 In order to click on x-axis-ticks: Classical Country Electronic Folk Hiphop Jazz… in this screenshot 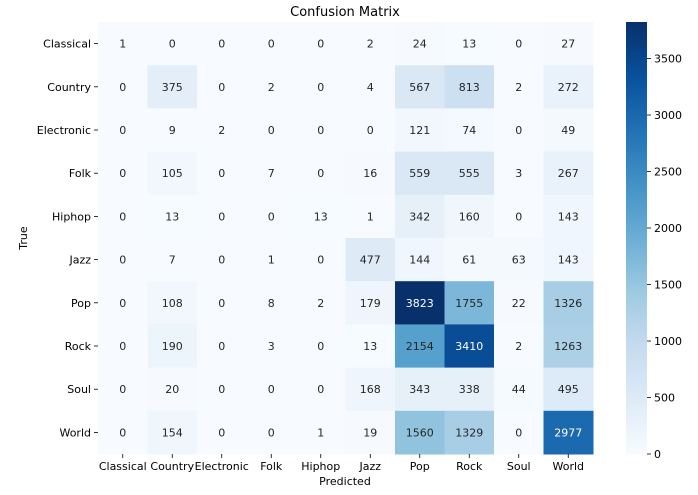, I will do `click(341, 463)`.